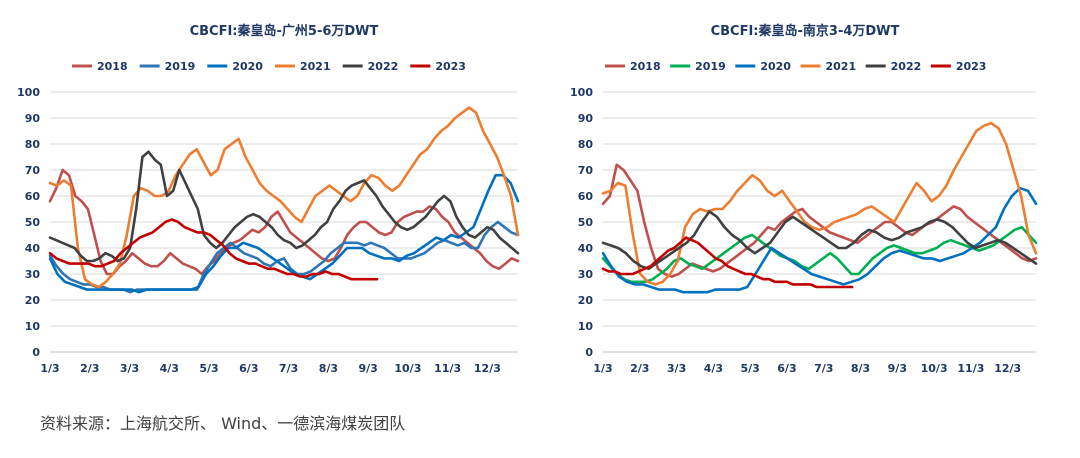  Describe the element at coordinates (284, 31) in the screenshot. I see `chart-title: CBCFI:秦皇岛-广州5-6万DWT` at that location.